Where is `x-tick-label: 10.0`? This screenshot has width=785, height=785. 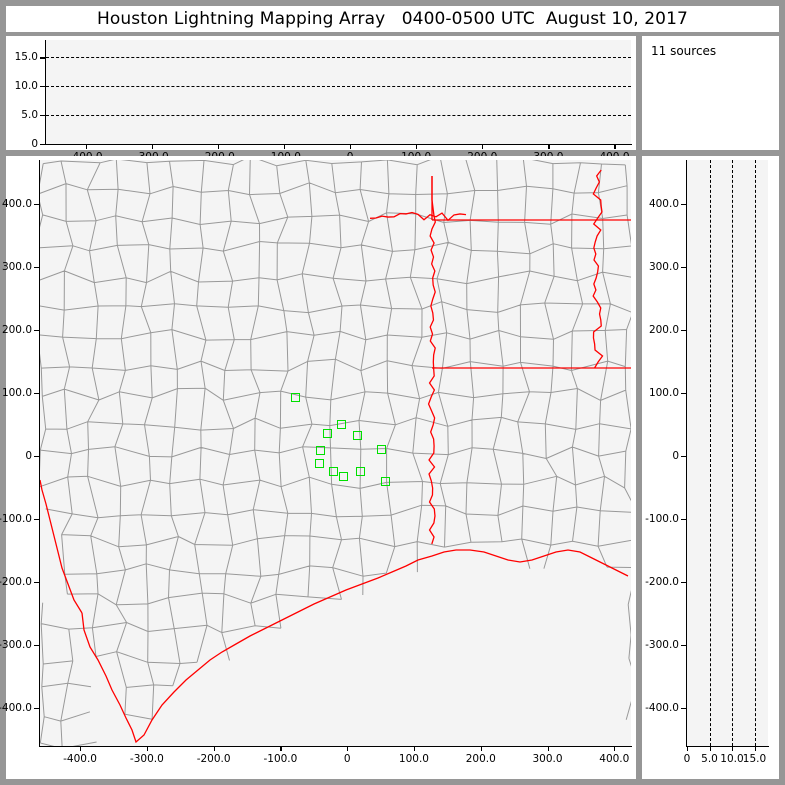
x-tick-label: 10.0 is located at coordinates (732, 759).